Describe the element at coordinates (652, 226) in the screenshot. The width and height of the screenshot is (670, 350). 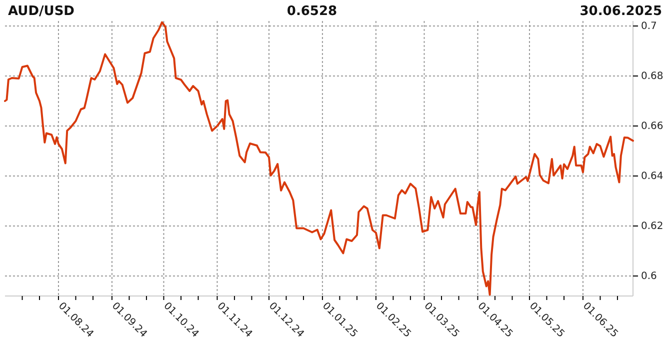
I see `y-tick-label: 0.62` at that location.